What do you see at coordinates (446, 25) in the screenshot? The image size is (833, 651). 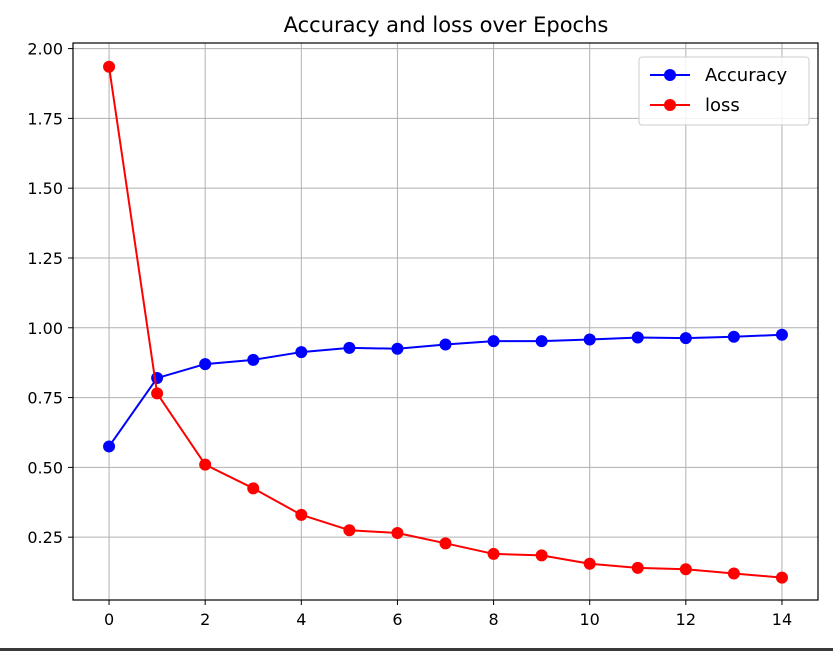 I see `chart-title: Accuracy and loss over Epochs` at bounding box center [446, 25].